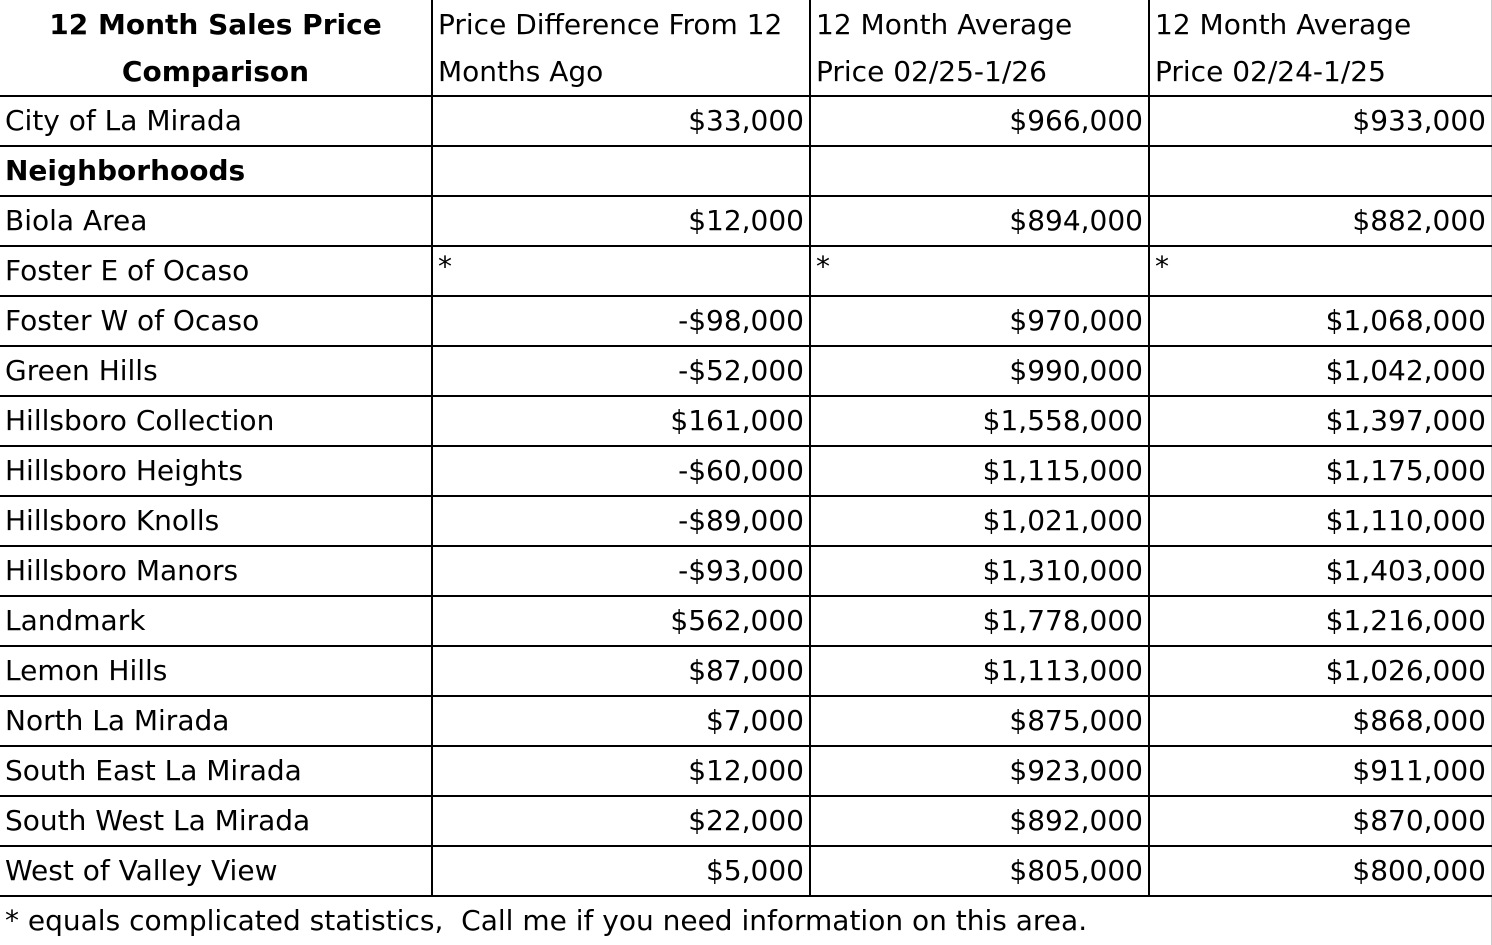  I want to click on table-row: Biola Area $12,000 $894,000 $882,000, so click(746, 221).